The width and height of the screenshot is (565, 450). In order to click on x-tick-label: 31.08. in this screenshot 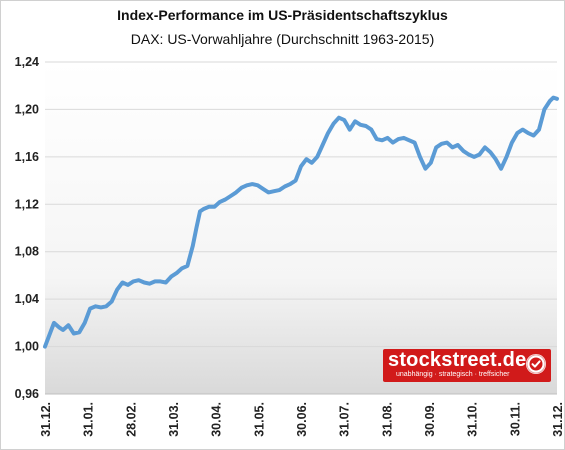, I will do `click(387, 419)`.